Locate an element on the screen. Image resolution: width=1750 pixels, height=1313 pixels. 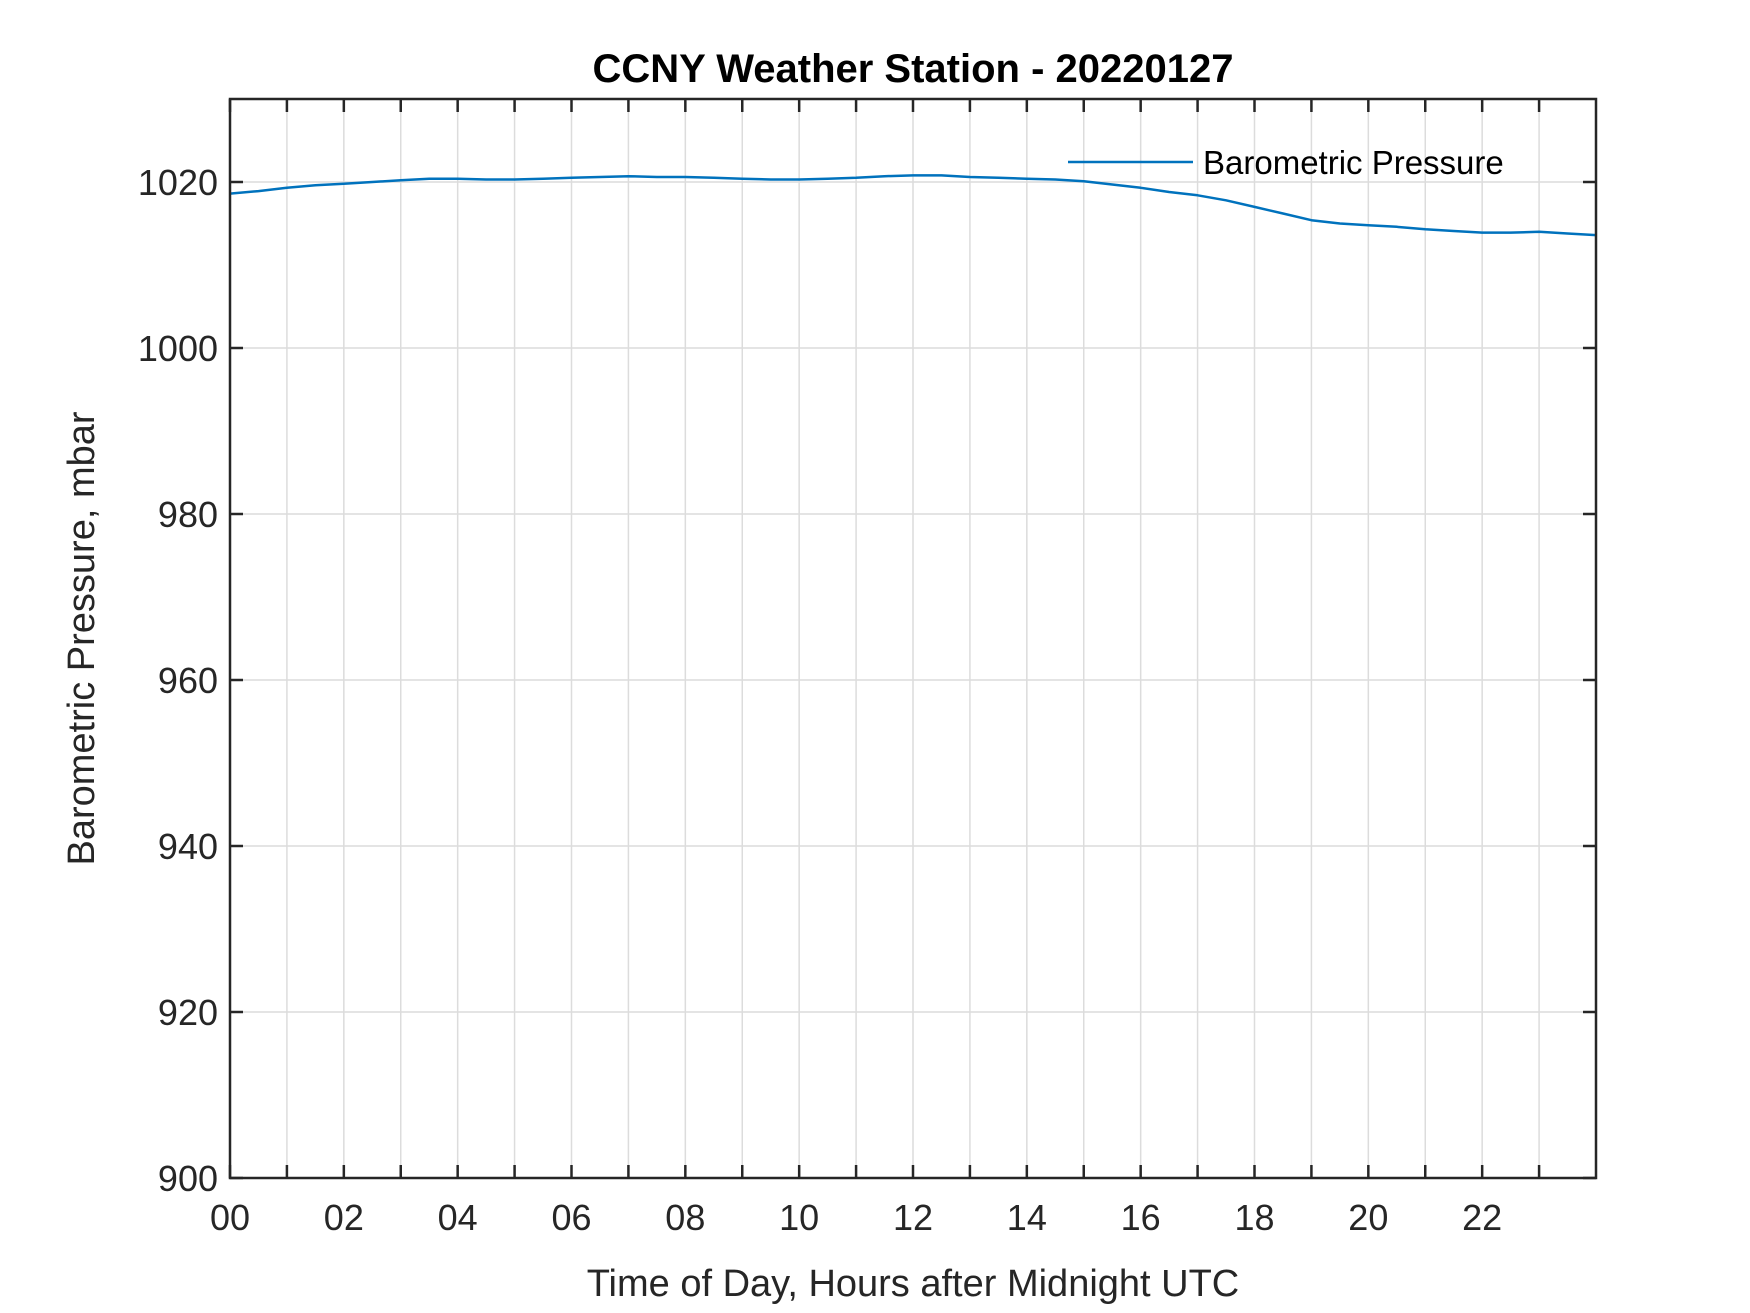
x-tick-label: 22 is located at coordinates (1482, 1217).